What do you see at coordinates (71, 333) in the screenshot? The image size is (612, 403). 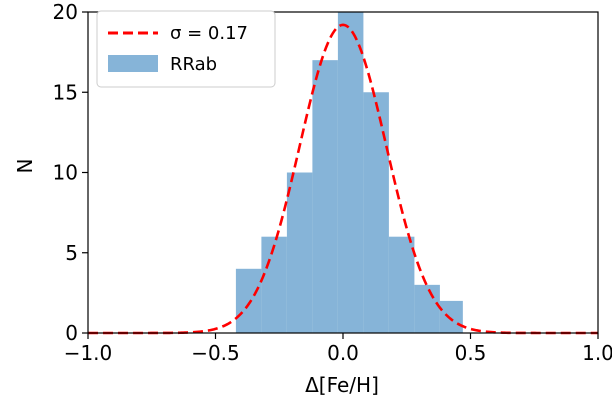 I see `y-tick-label: 0` at bounding box center [71, 333].